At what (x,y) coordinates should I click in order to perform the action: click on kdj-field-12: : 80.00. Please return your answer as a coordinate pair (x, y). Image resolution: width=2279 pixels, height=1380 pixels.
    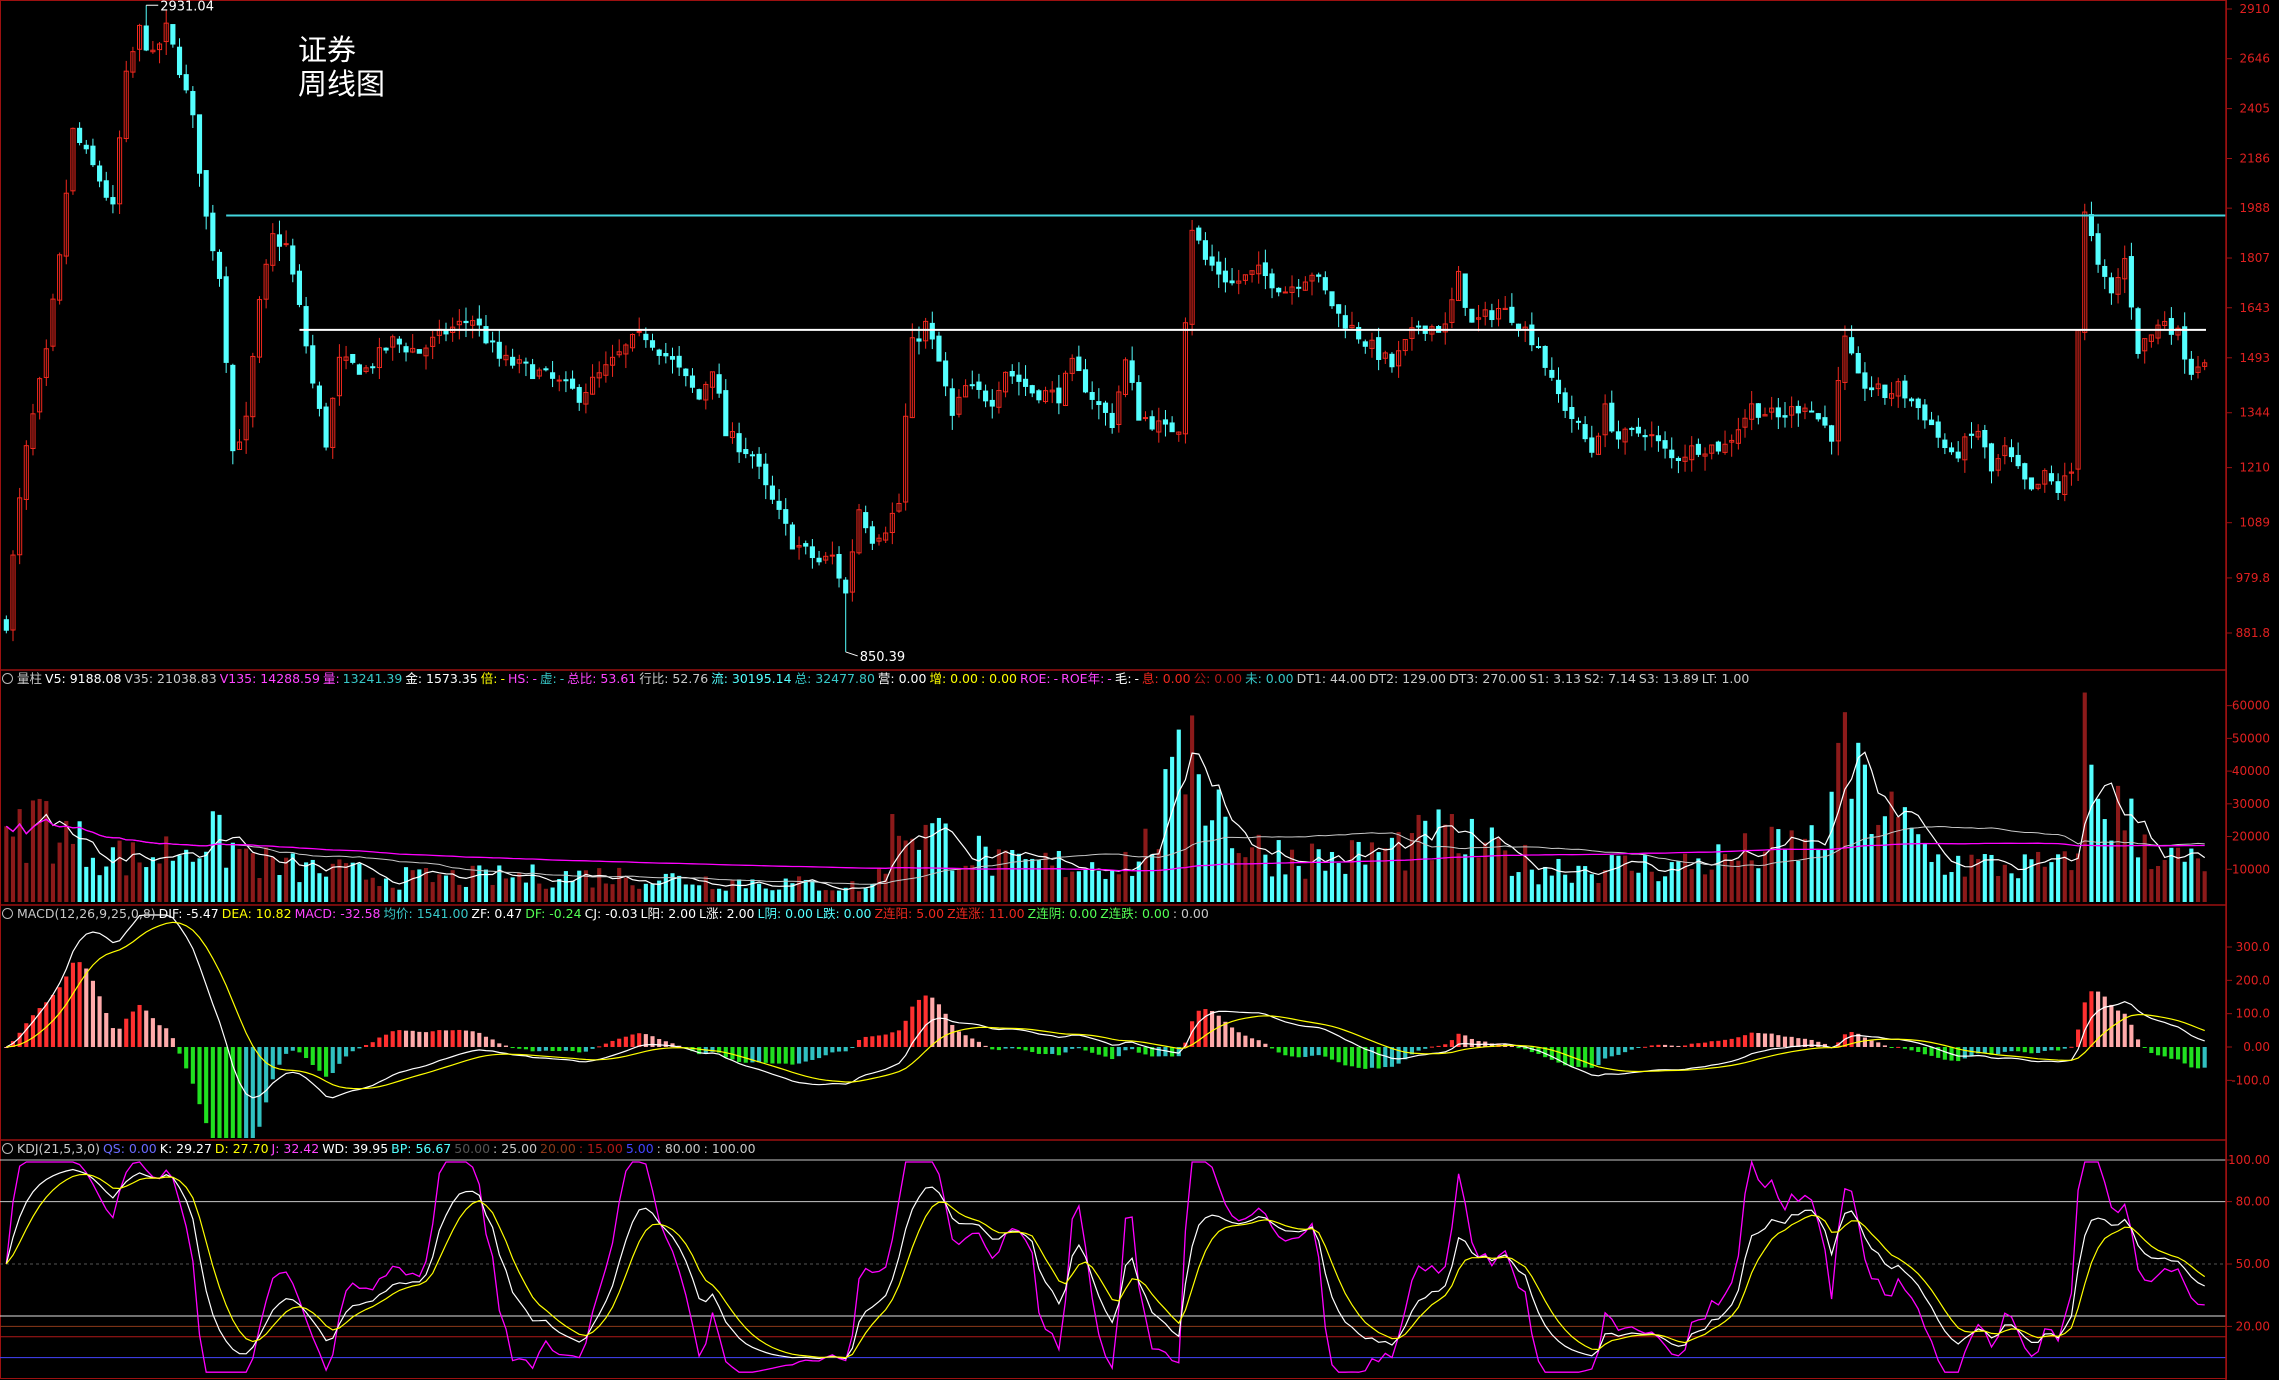
    Looking at the image, I should click on (678, 1148).